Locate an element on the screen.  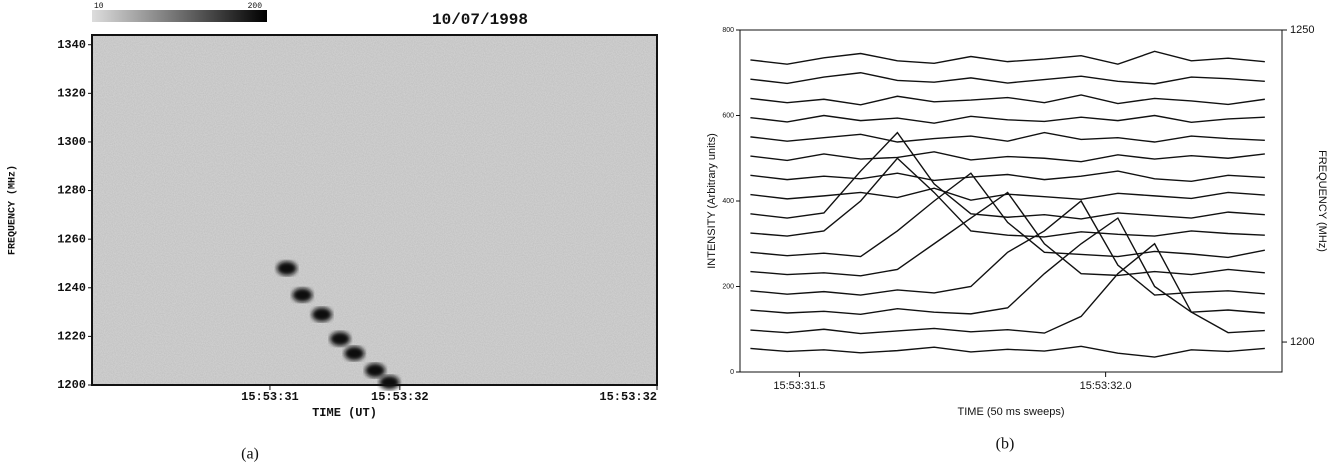
x-axis-label: TIME (50 ms sweeps) is located at coordinates (1011, 412).